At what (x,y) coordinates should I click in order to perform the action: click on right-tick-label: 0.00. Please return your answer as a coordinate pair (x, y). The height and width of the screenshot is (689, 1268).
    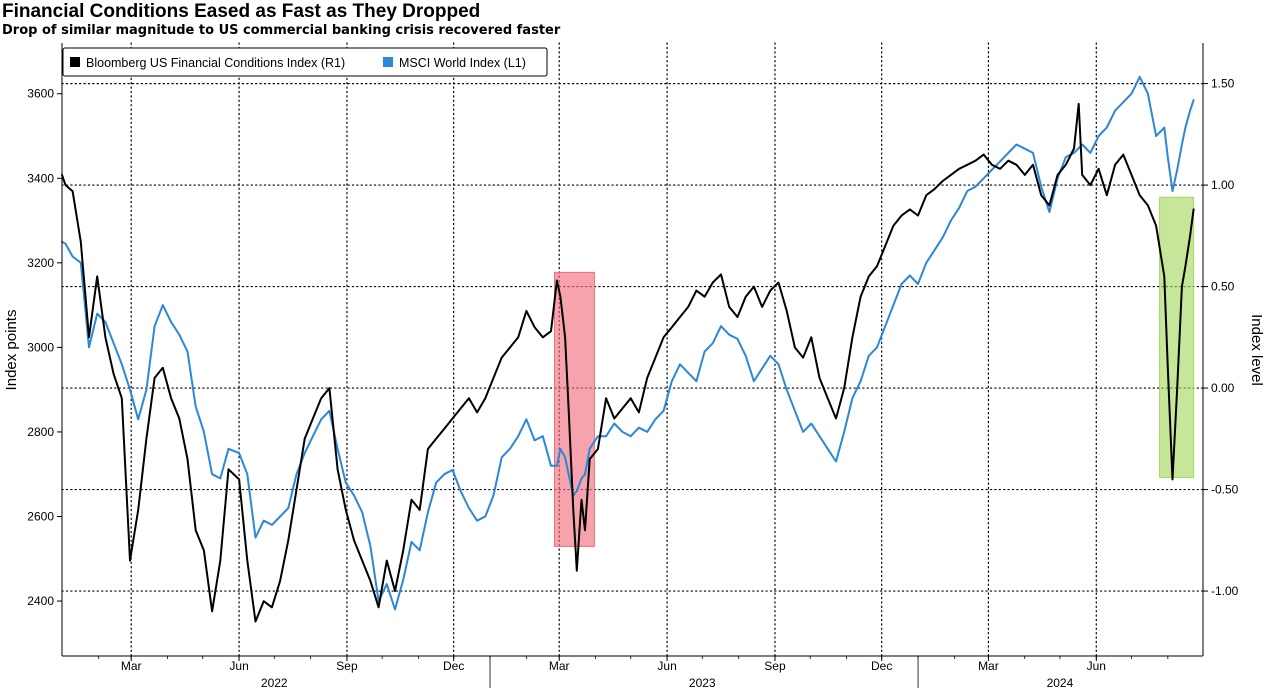
    Looking at the image, I should click on (1223, 388).